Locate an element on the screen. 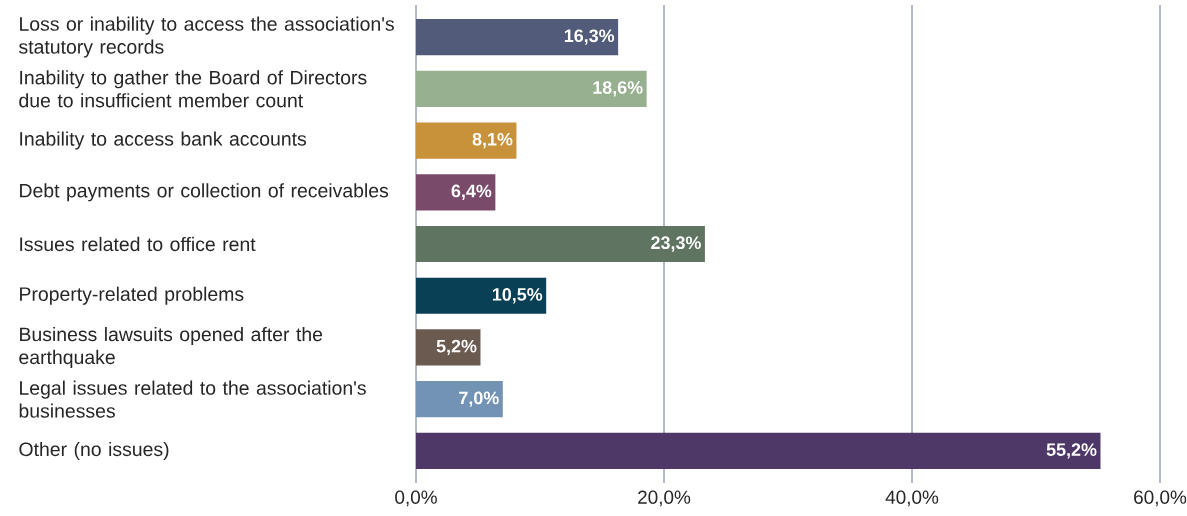 The width and height of the screenshot is (1187, 516). x-tick-label: 60,0% is located at coordinates (1160, 498).